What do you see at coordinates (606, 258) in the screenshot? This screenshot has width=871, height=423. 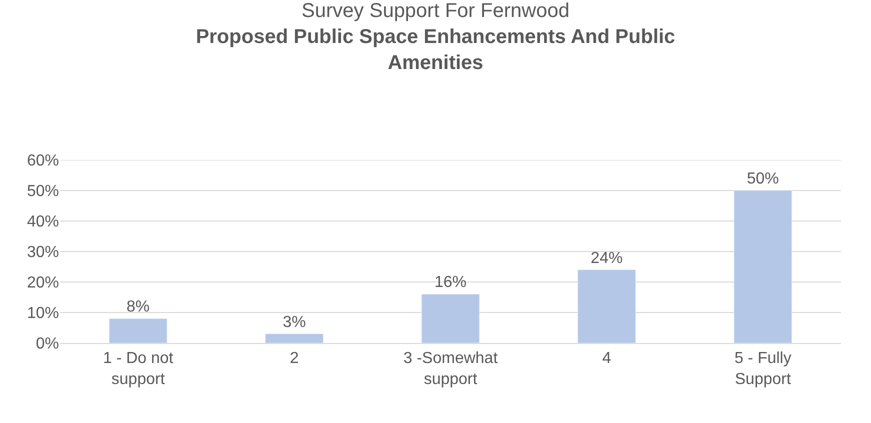 I see `data-label: 24%` at bounding box center [606, 258].